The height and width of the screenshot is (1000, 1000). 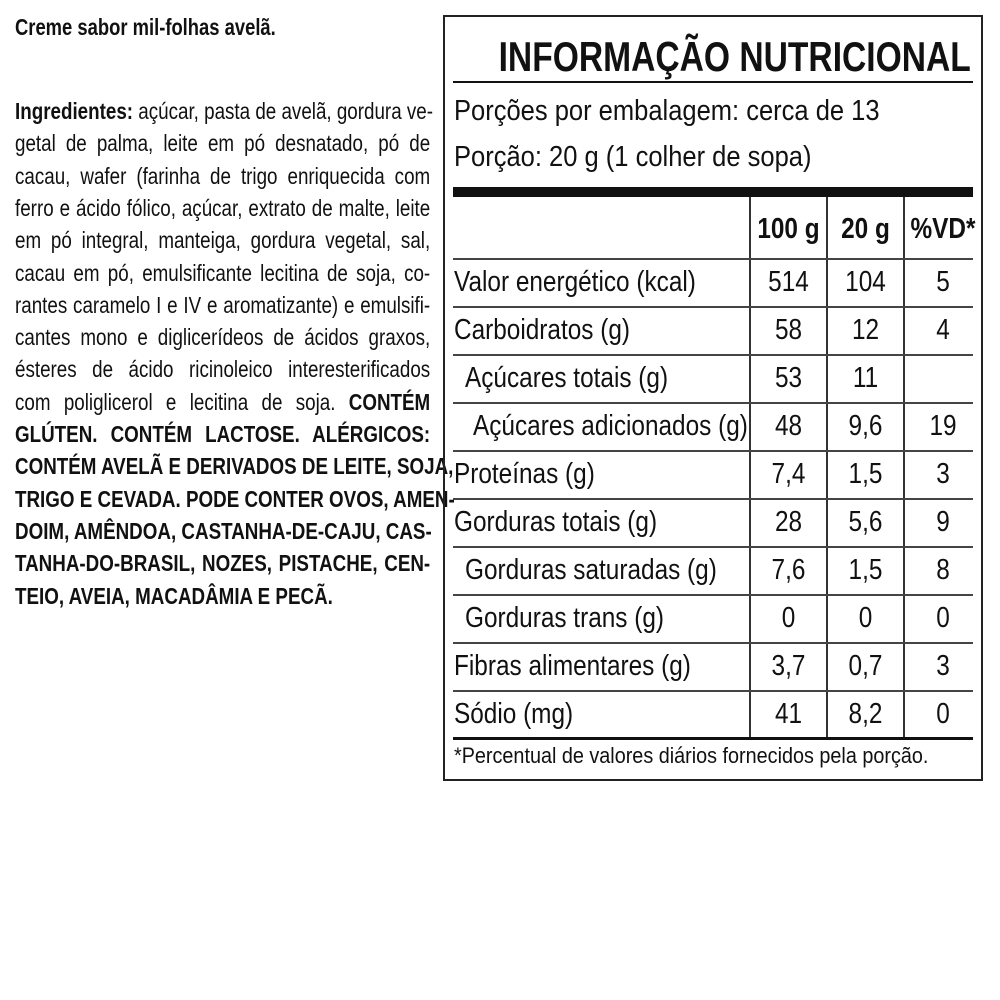 I want to click on column-header-20g: 20 g, so click(x=865, y=229).